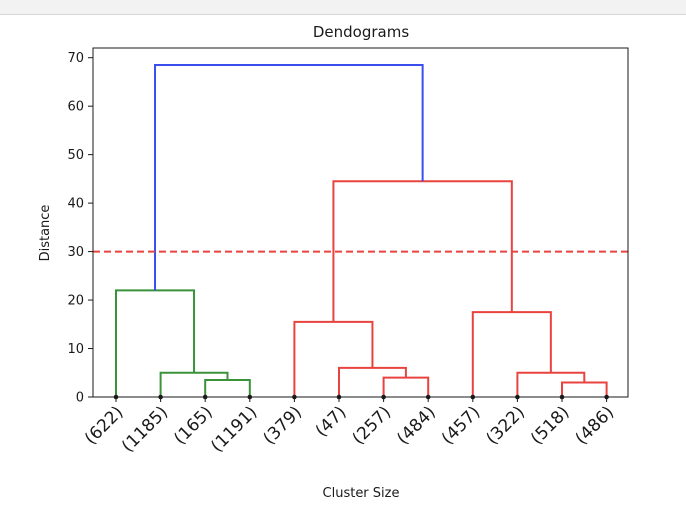 This screenshot has width=686, height=512. I want to click on x-tick-label: (518), so click(550, 425).